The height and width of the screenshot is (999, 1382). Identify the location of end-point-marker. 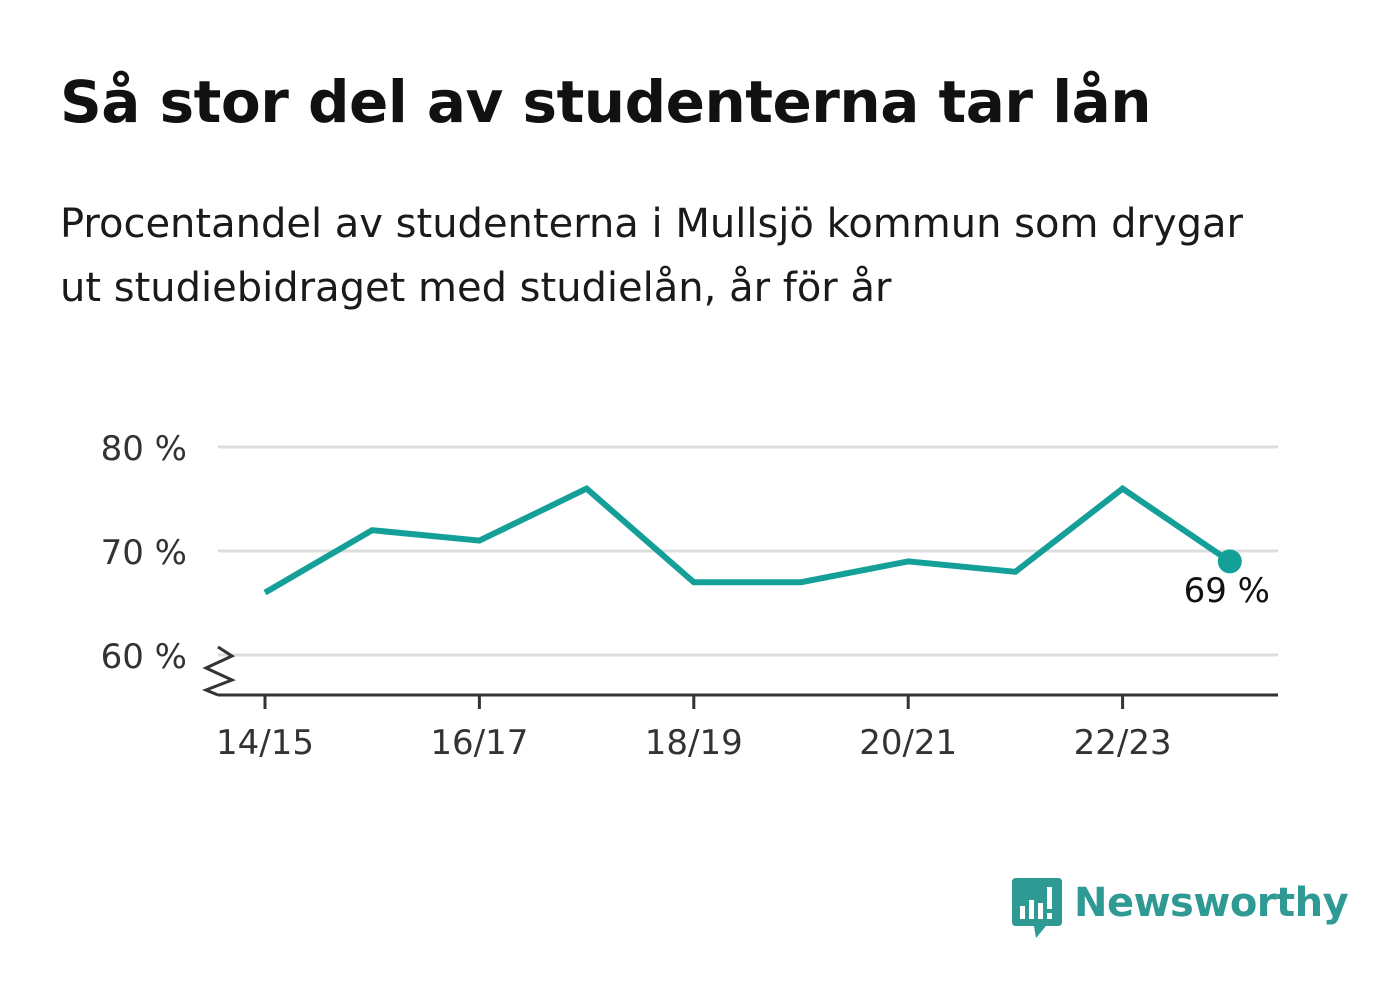
(1229, 561).